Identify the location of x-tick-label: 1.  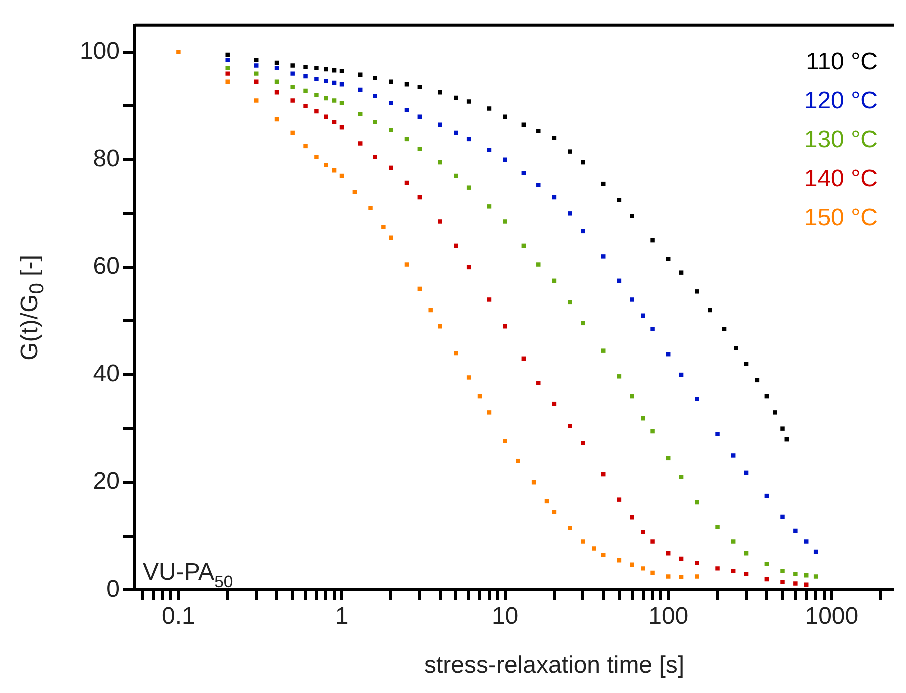
(342, 616).